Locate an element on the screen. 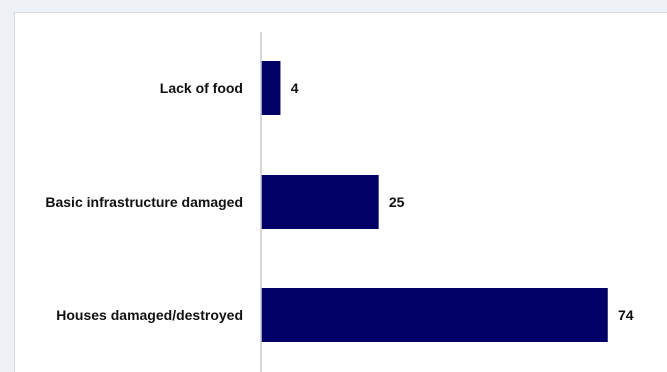 Image resolution: width=667 pixels, height=372 pixels. category-label: Basic infrastructure damaged is located at coordinates (144, 202).